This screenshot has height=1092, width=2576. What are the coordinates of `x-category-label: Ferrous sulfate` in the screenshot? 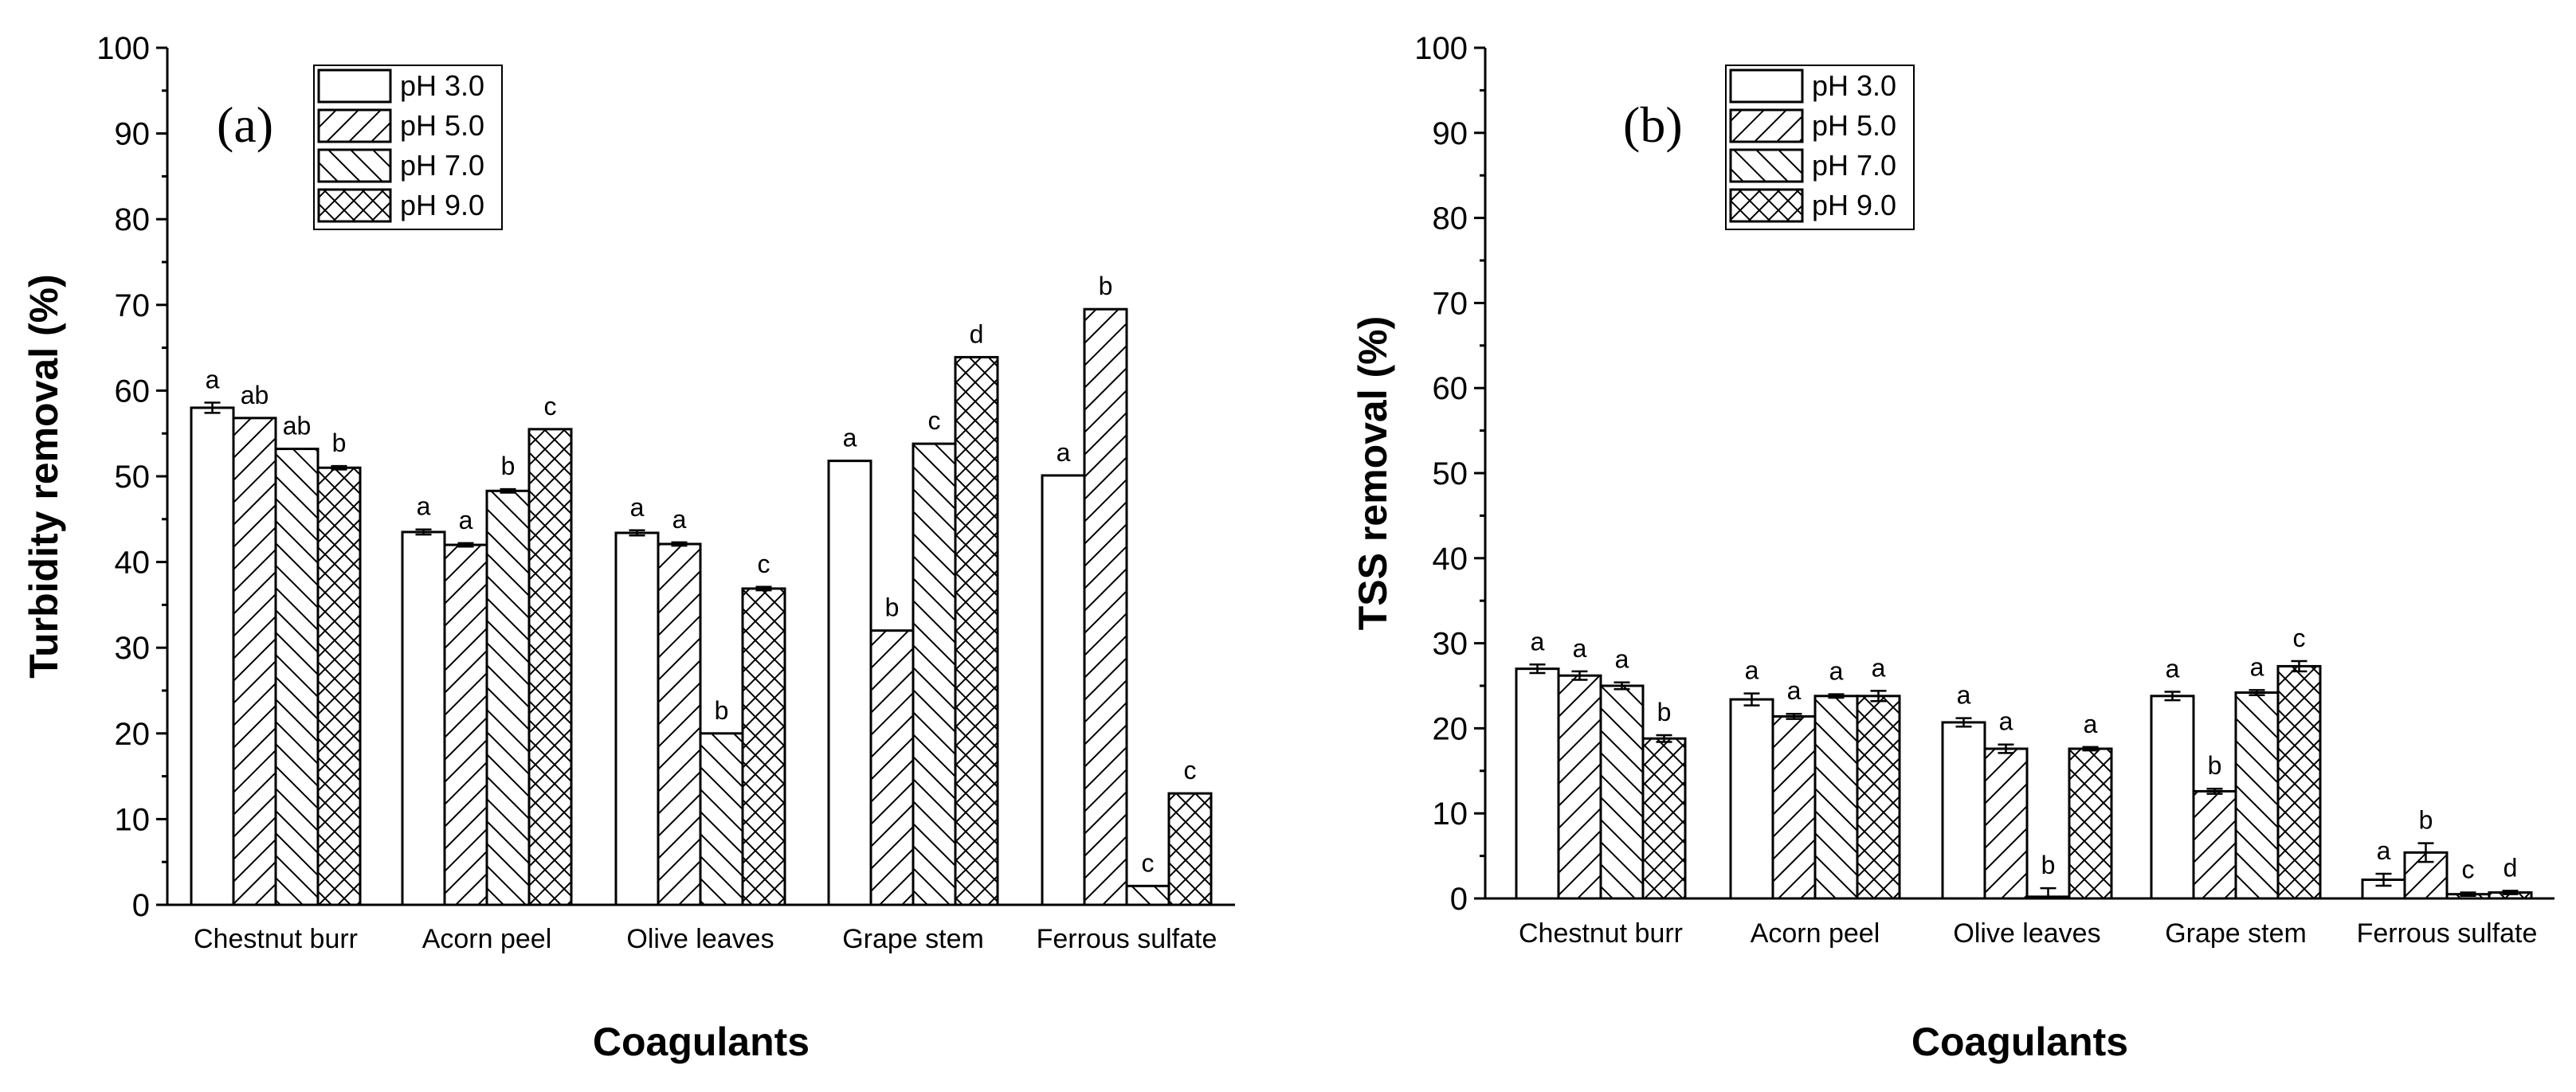 It's located at (2447, 933).